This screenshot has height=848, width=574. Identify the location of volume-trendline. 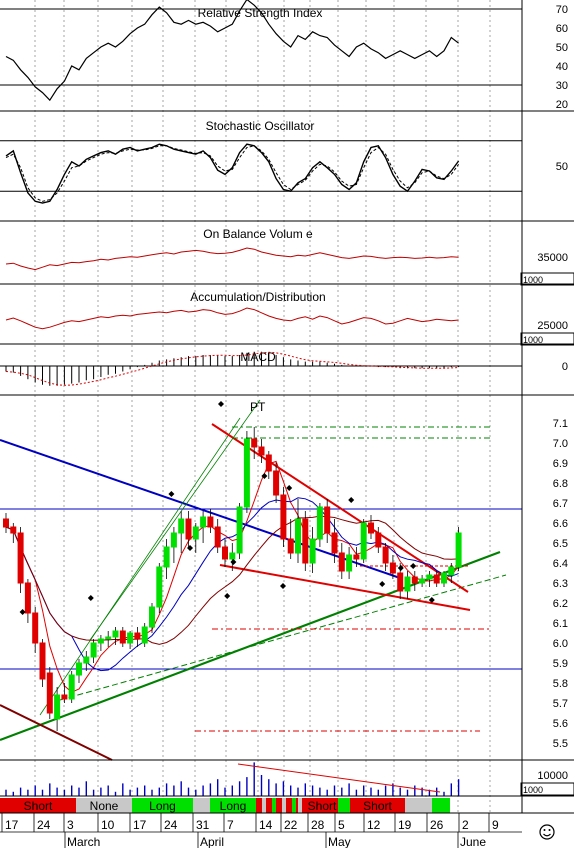
(339, 778).